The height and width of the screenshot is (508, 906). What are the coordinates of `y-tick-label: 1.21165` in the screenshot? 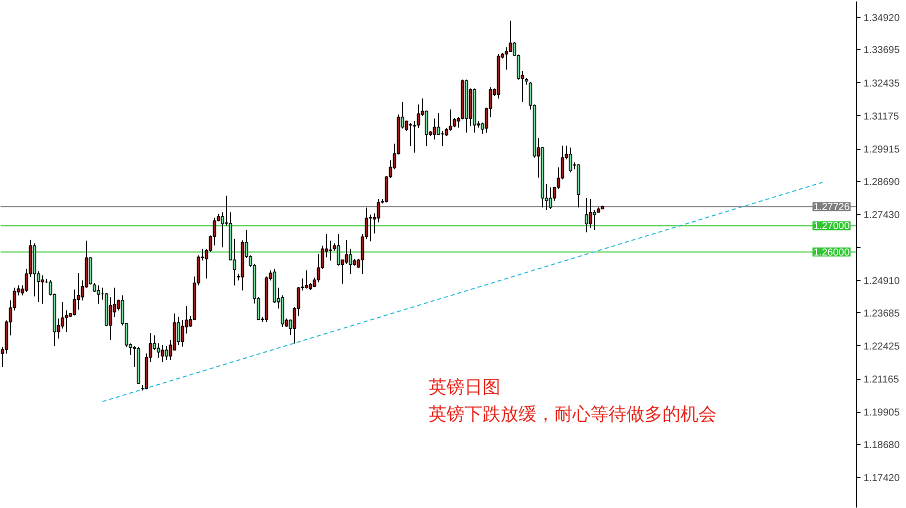 It's located at (882, 380).